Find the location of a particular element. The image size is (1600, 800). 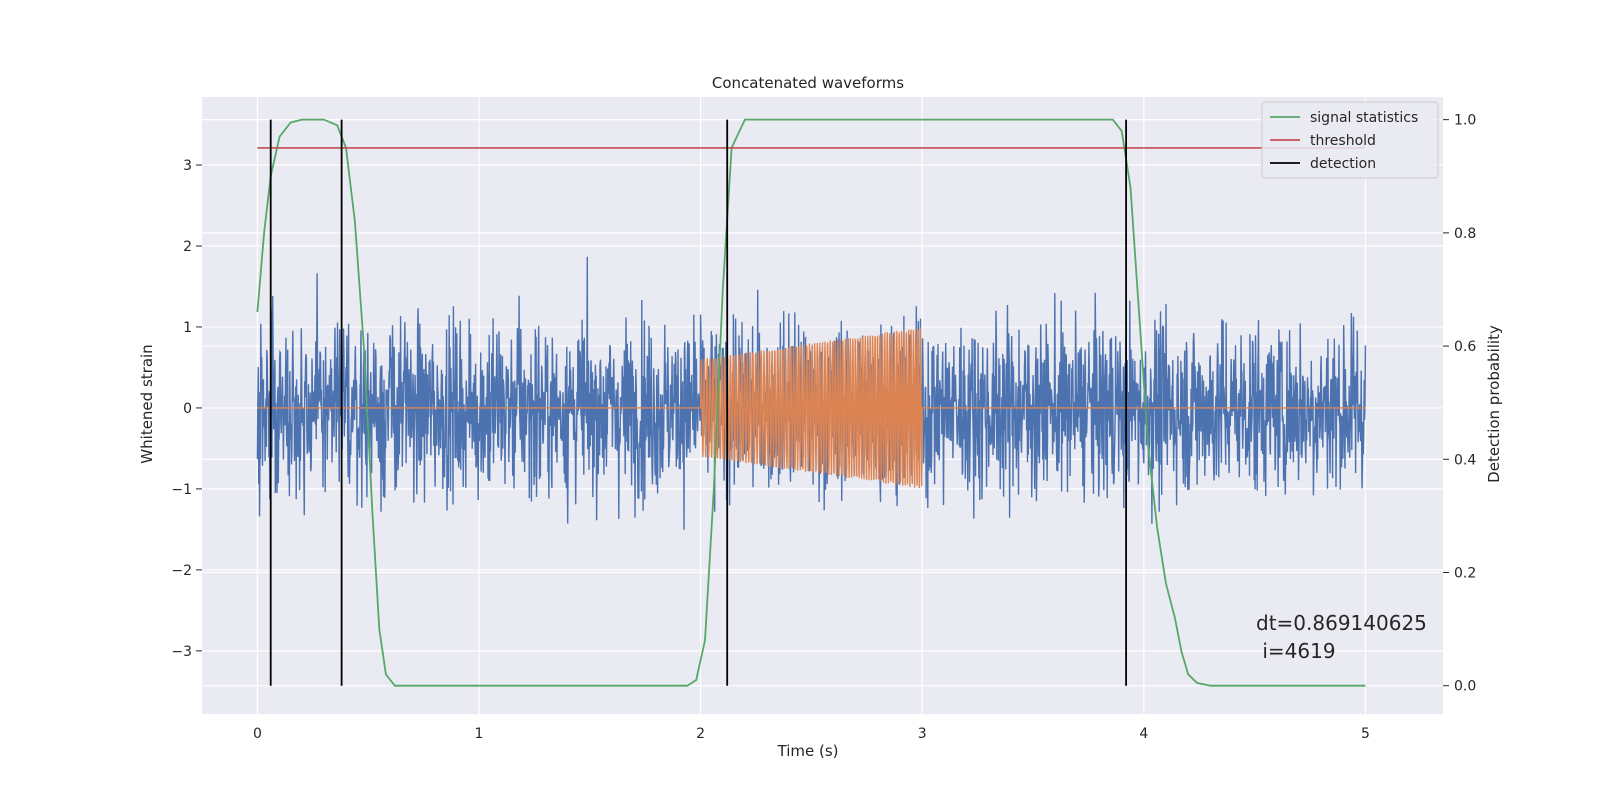

x-tick-label: 4 is located at coordinates (1143, 734).